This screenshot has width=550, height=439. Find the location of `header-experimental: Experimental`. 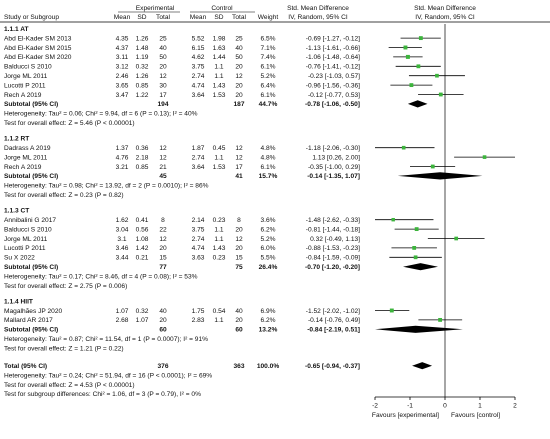

header-experimental: Experimental is located at coordinates (155, 8).